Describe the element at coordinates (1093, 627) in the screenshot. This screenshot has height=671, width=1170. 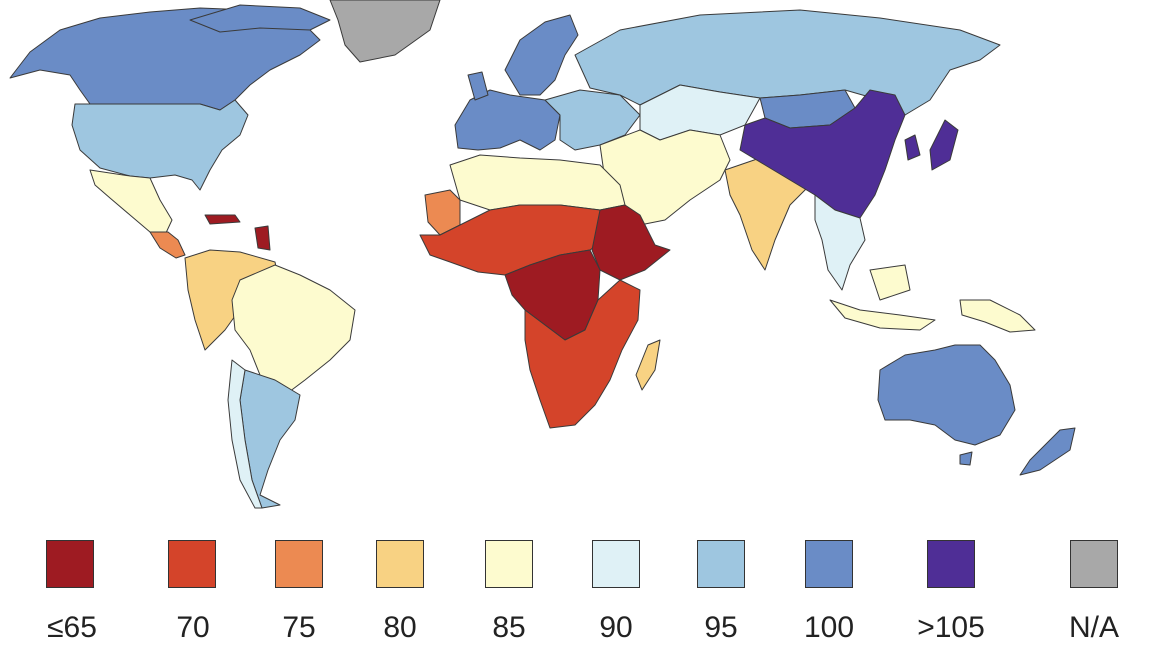
I see `legend-label: N/A` at that location.